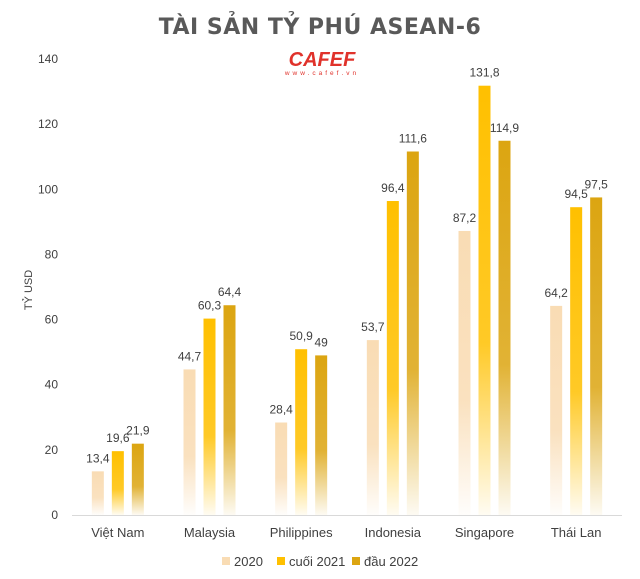  Describe the element at coordinates (52, 450) in the screenshot. I see `y-tick-label: 20` at that location.